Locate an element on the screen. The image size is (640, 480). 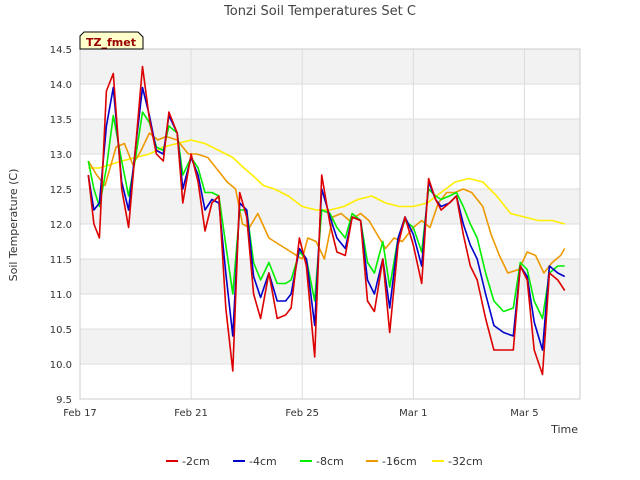
x-axis-ticks: Feb 17 Feb 21 Feb 25 Mar 1 Mar 5 is located at coordinates (300, 413).